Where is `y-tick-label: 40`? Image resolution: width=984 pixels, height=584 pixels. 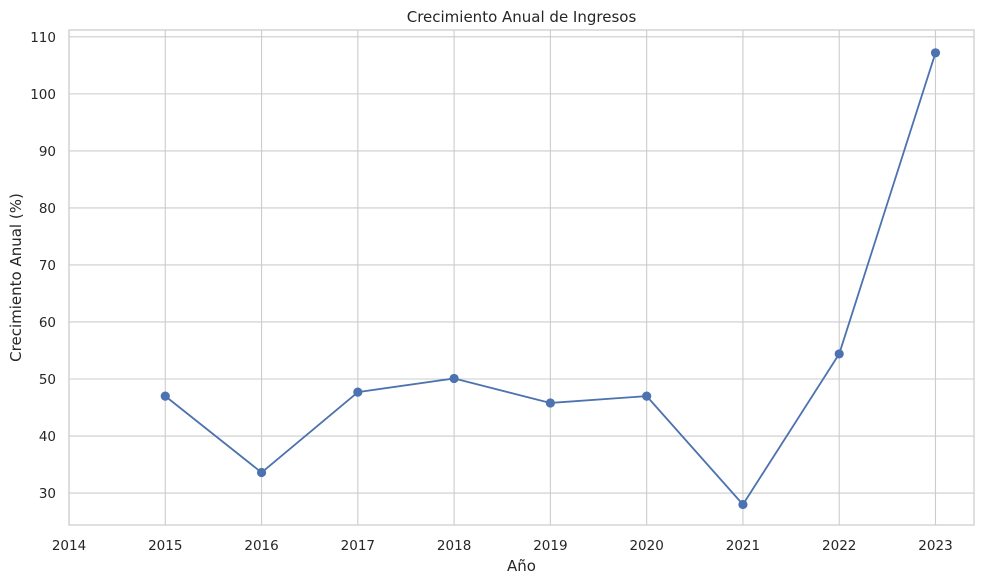 y-tick-label: 40 is located at coordinates (47, 437).